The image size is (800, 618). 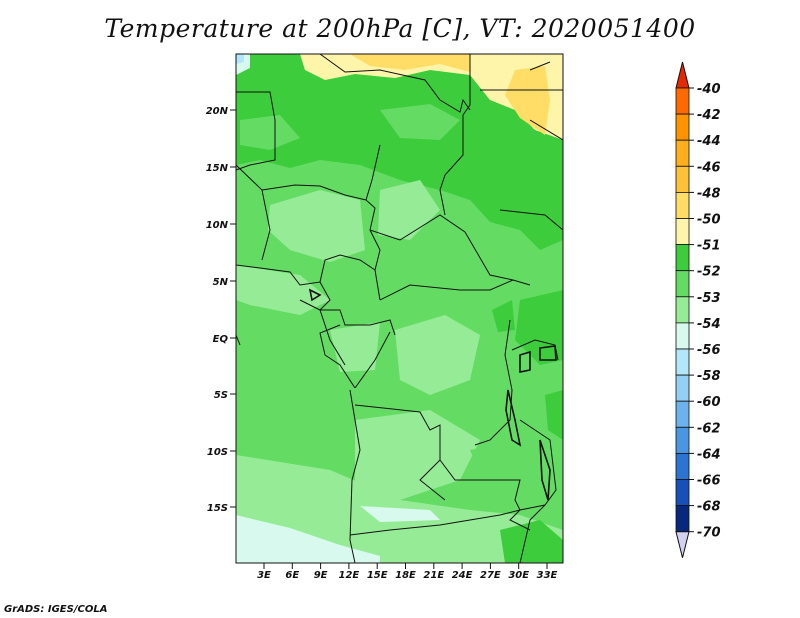 I want to click on lon-label: 3E, so click(x=264, y=575).